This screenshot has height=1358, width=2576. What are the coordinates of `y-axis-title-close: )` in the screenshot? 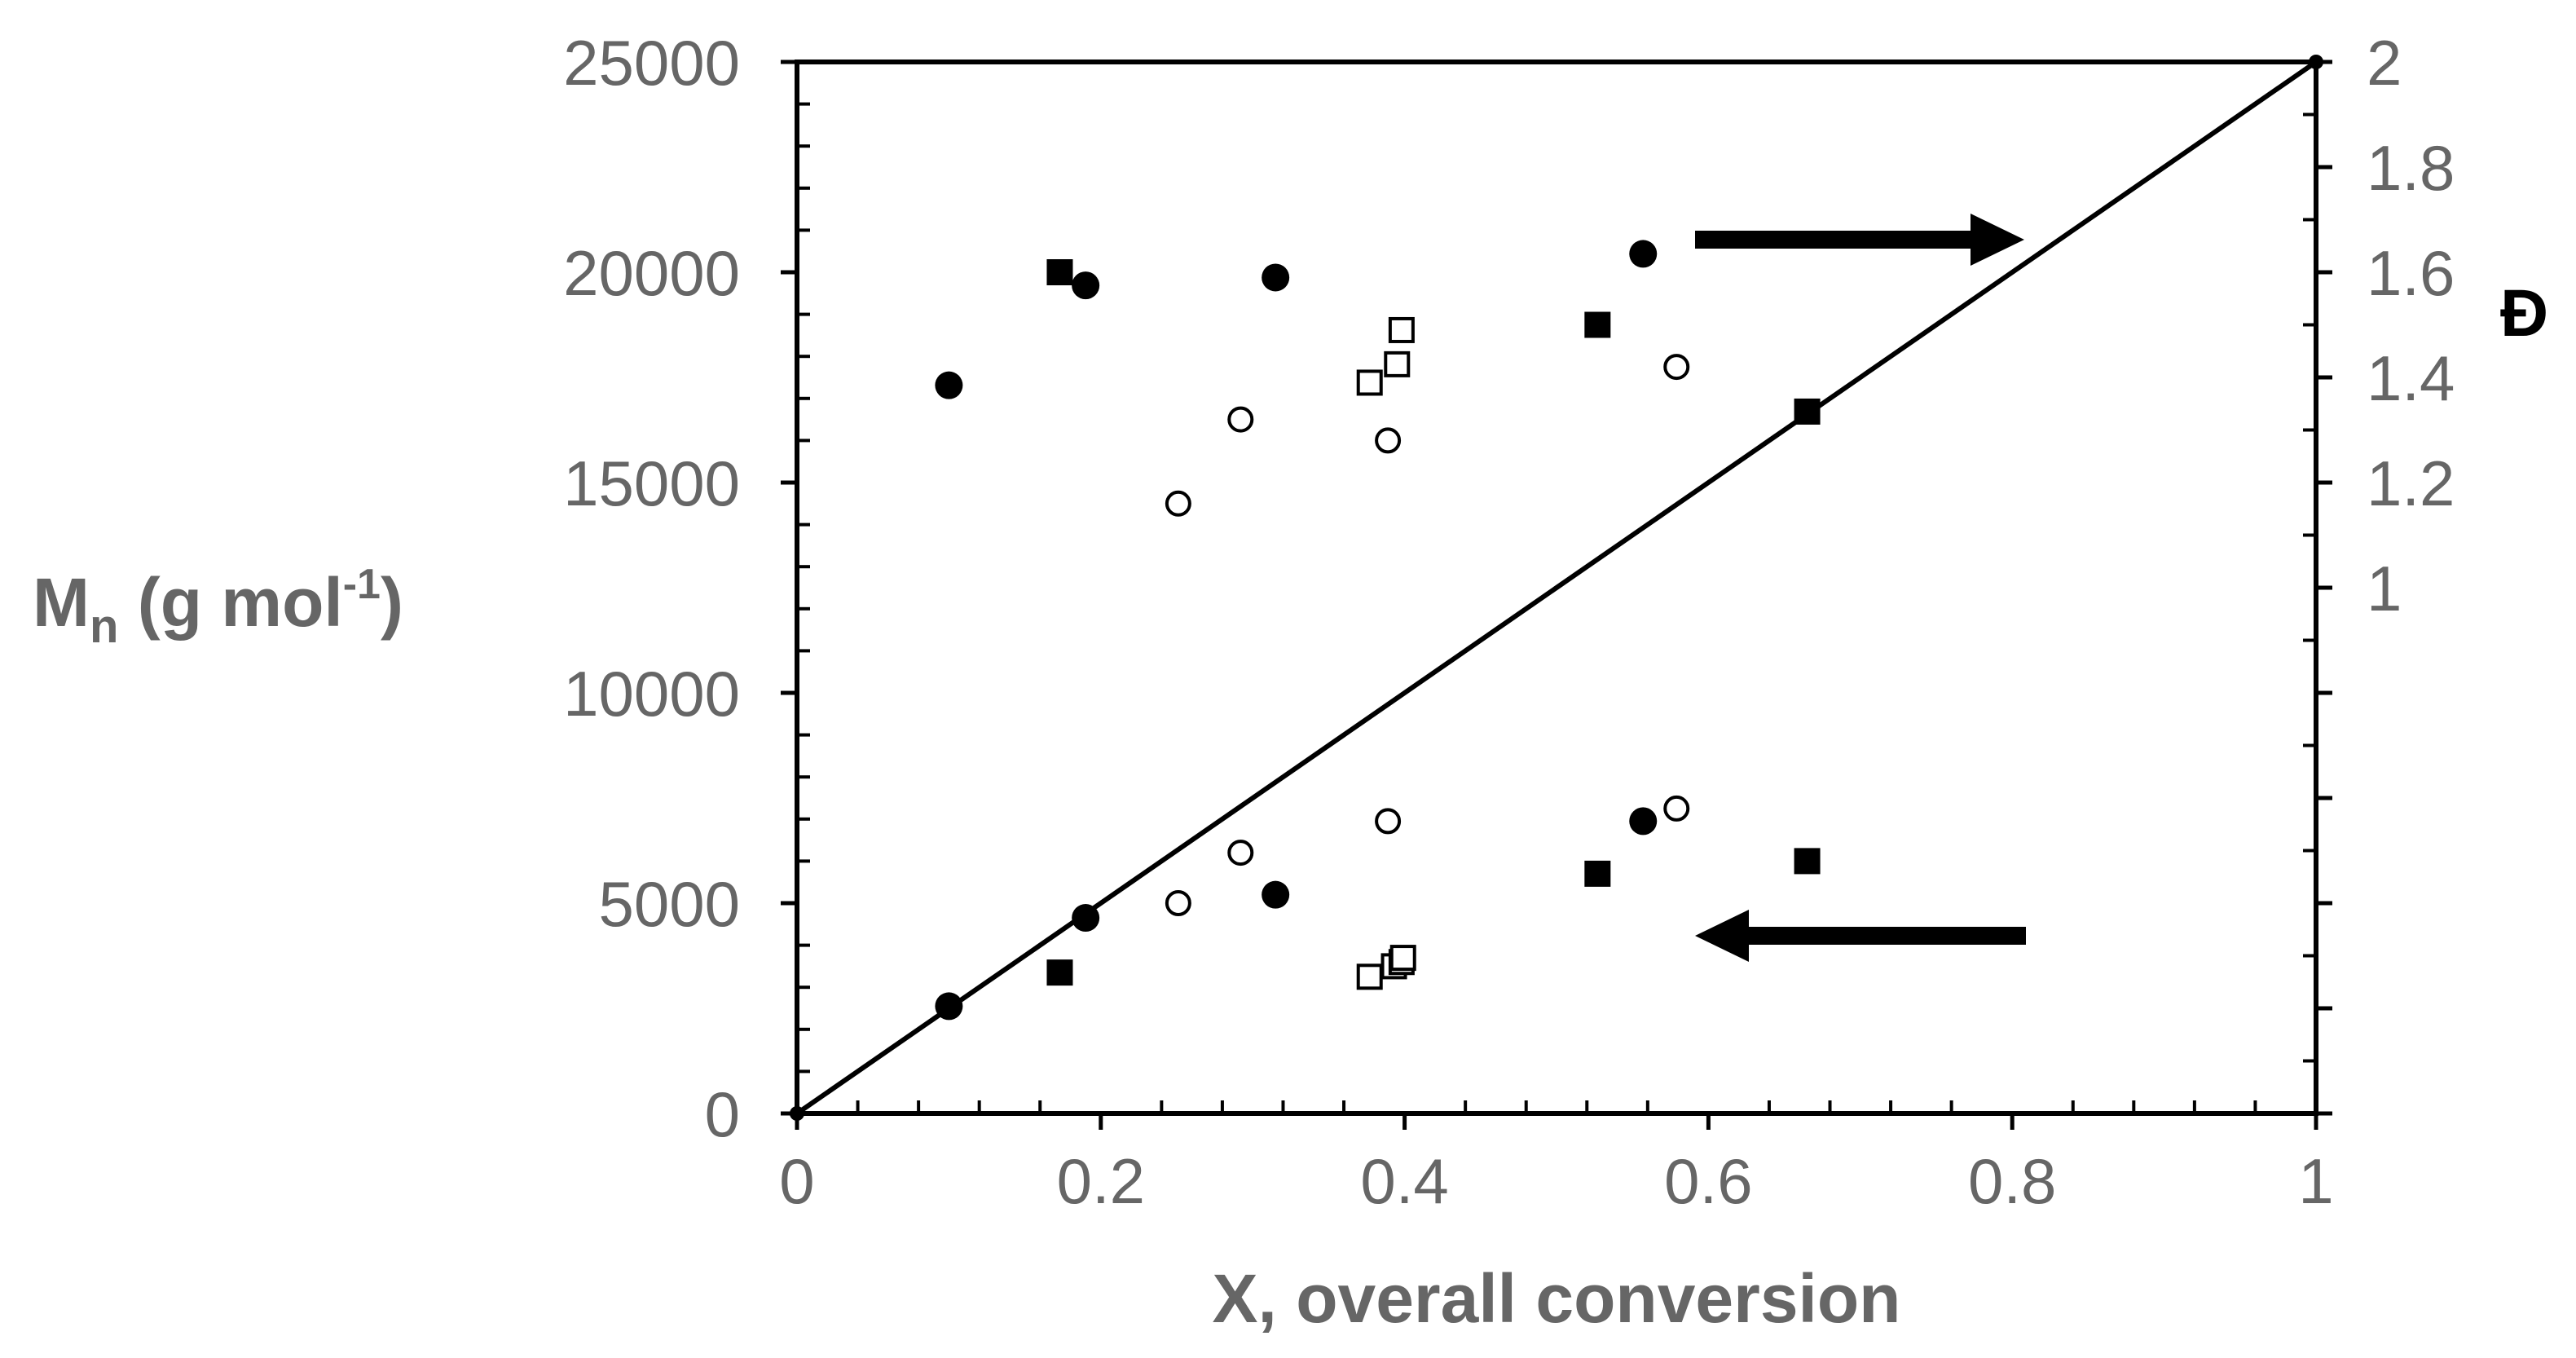 It's located at (392, 602).